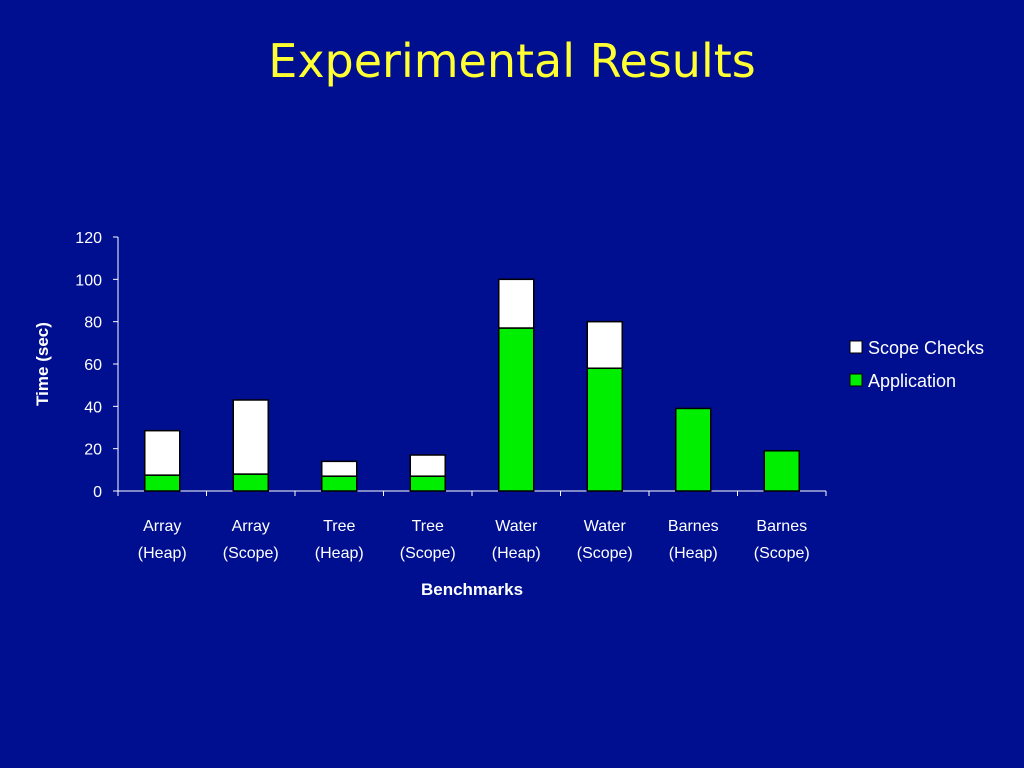 The image size is (1024, 768). Describe the element at coordinates (42, 364) in the screenshot. I see `y-axis-title: Time (sec)` at that location.